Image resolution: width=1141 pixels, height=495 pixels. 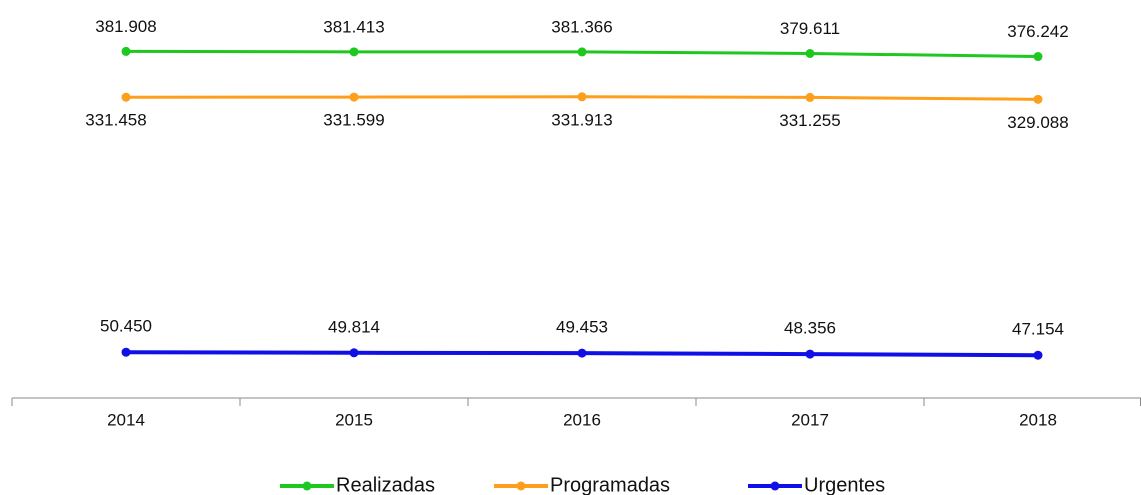 What do you see at coordinates (810, 28) in the screenshot?
I see `data-label: 379.611` at bounding box center [810, 28].